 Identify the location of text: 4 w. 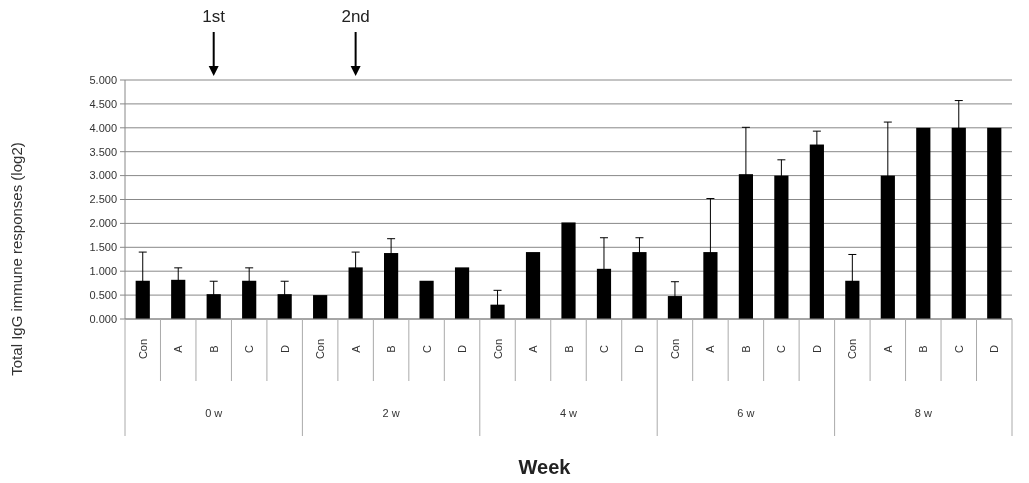
(568, 413).